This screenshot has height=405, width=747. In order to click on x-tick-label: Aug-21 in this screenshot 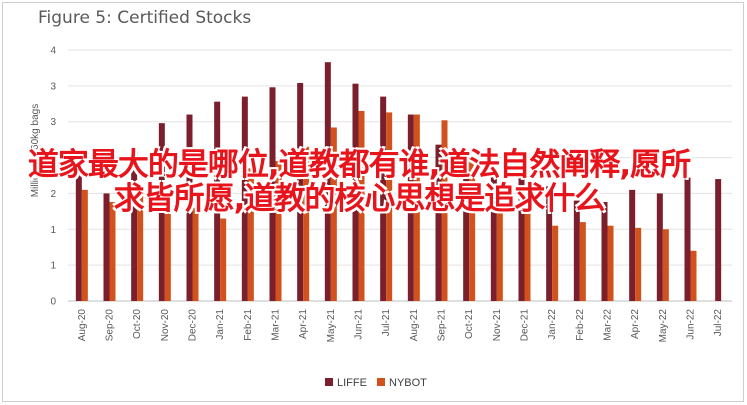, I will do `click(414, 325)`.